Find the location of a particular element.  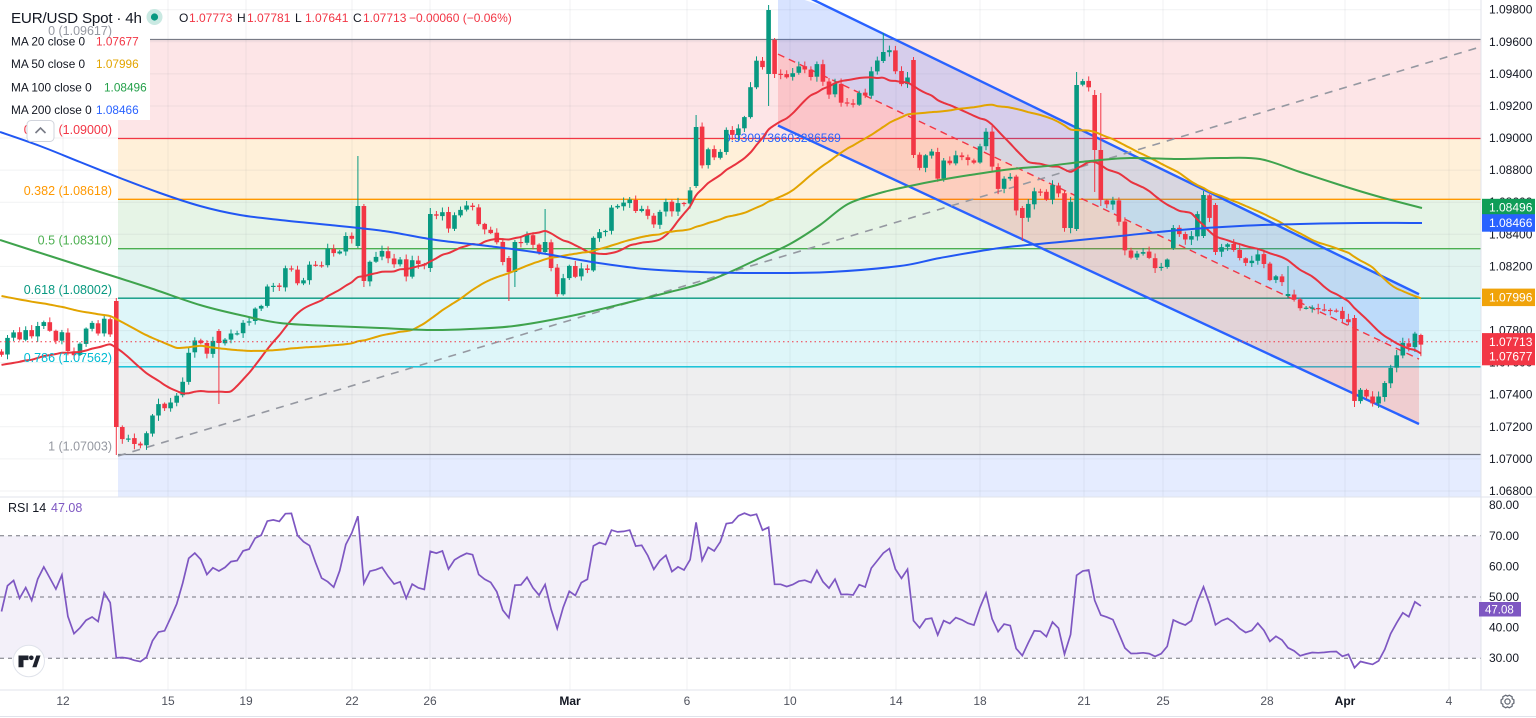

svg-text: 1.06800 is located at coordinates (1511, 491).